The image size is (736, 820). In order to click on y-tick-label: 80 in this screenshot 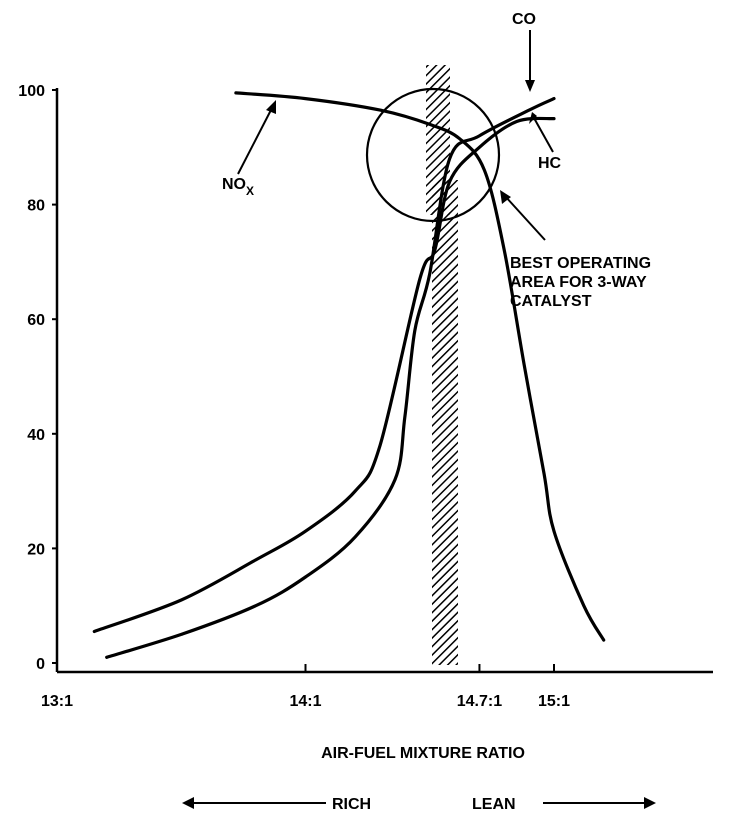, I will do `click(36, 206)`.